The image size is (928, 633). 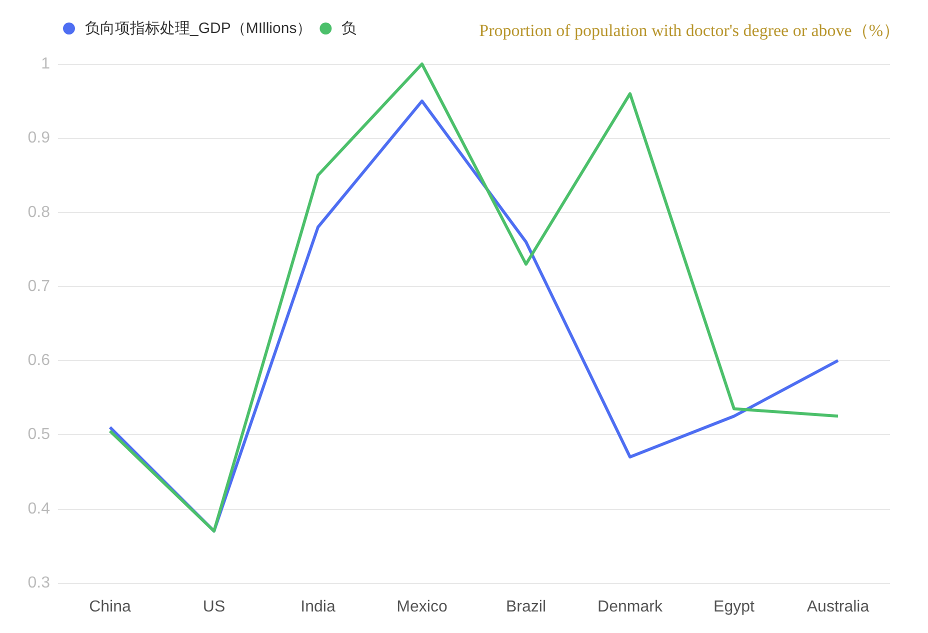 I want to click on legend-label: 负, so click(x=349, y=28).